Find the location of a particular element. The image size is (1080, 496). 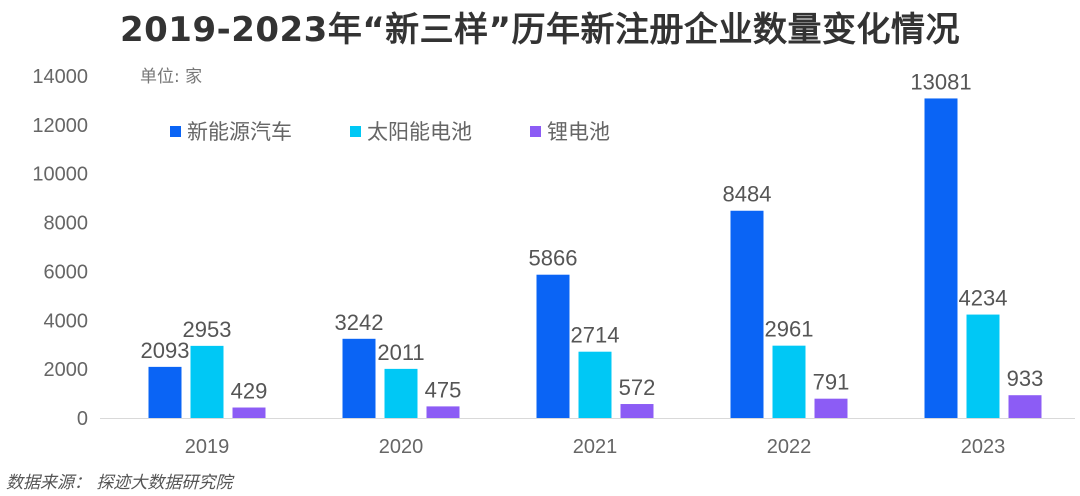

bar-0-2019 is located at coordinates (165, 392).